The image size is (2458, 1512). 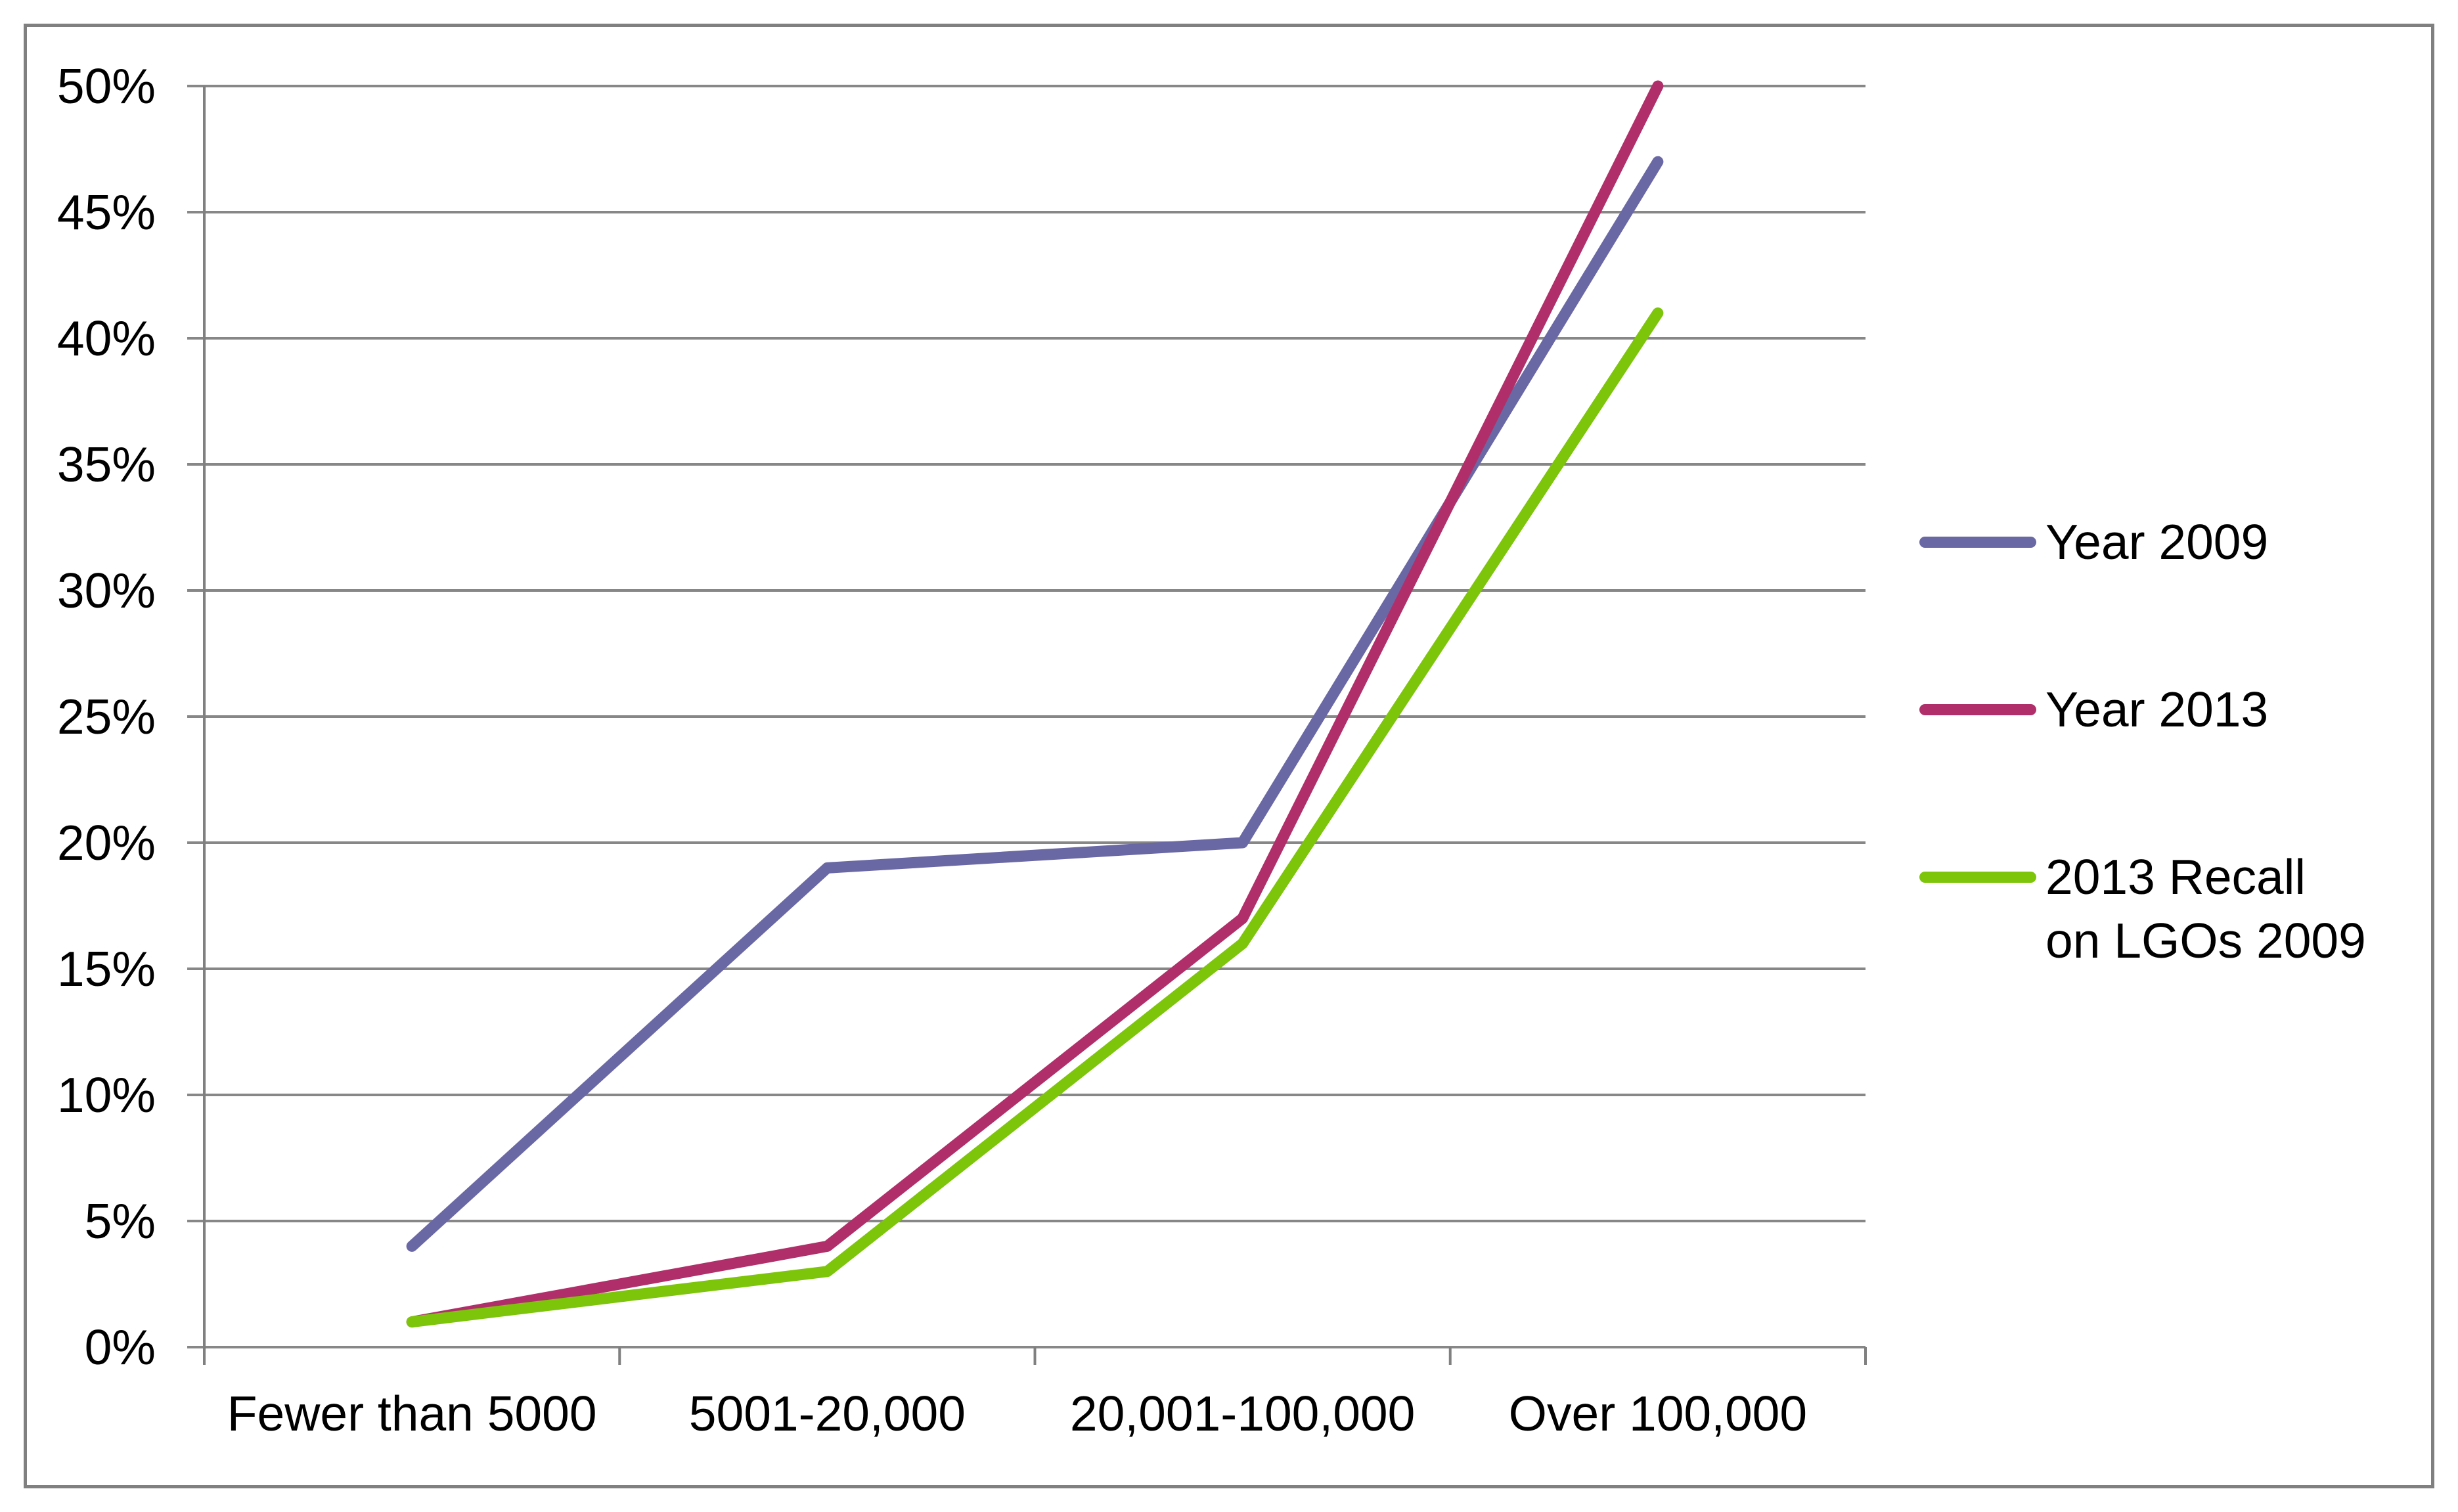 I want to click on x-category-label: 5001-20,000, so click(x=827, y=1413).